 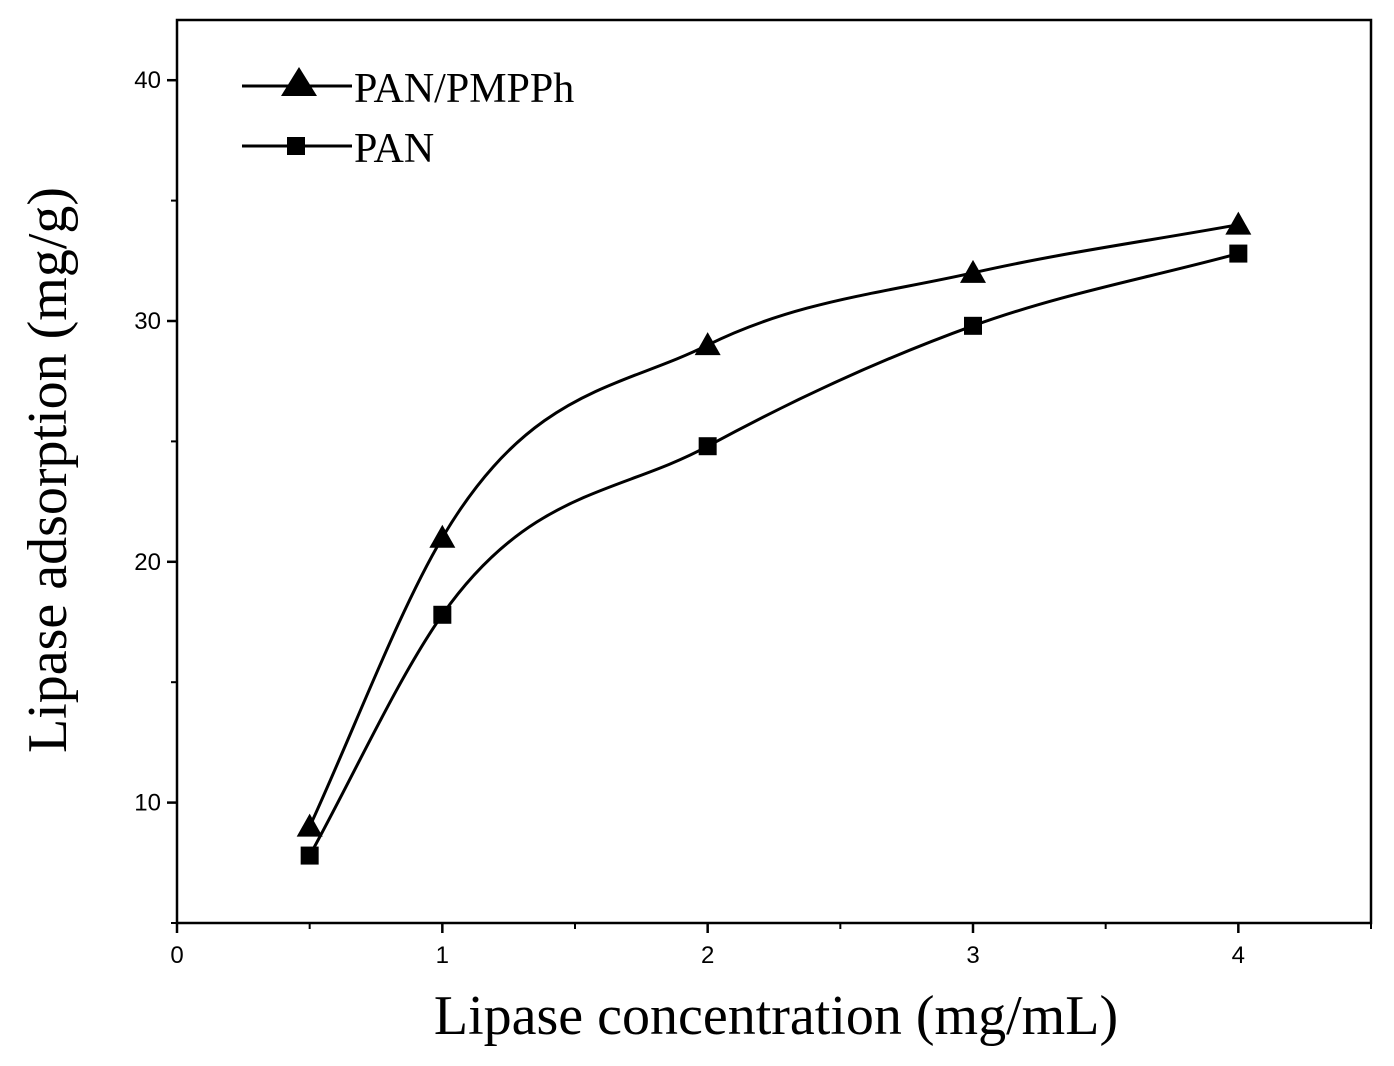 I want to click on x-axis-title: Lipase concentration (mg/mL), so click(x=776, y=1016).